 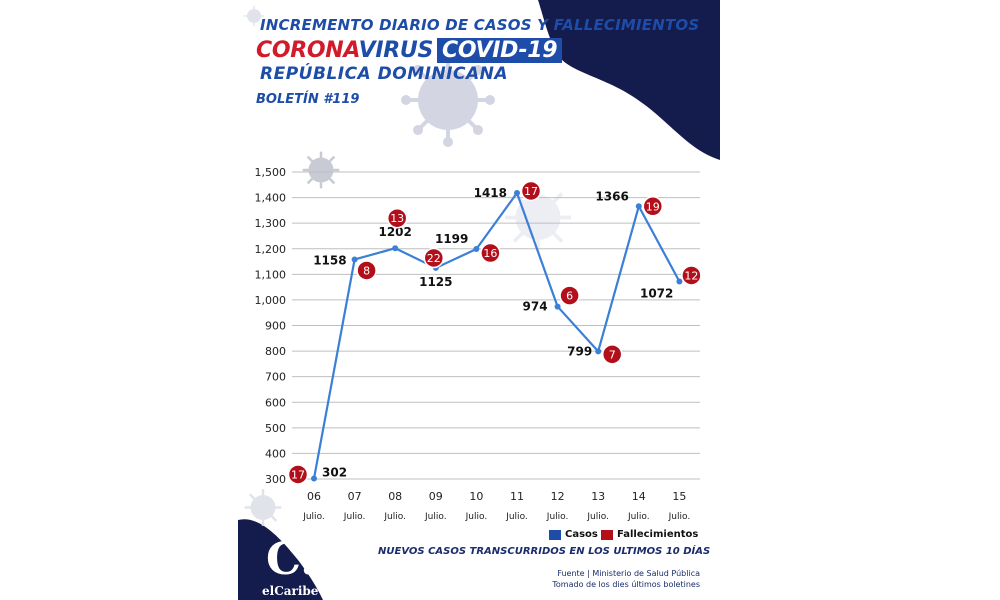 I want to click on x-tick-label: 08, so click(x=395, y=496).